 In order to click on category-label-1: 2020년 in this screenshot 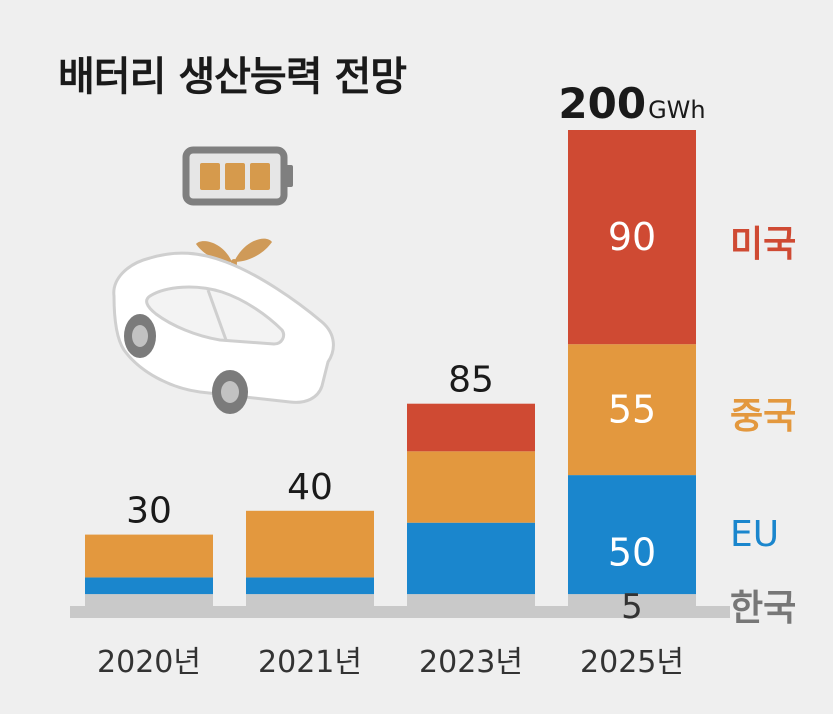, I will do `click(149, 662)`.